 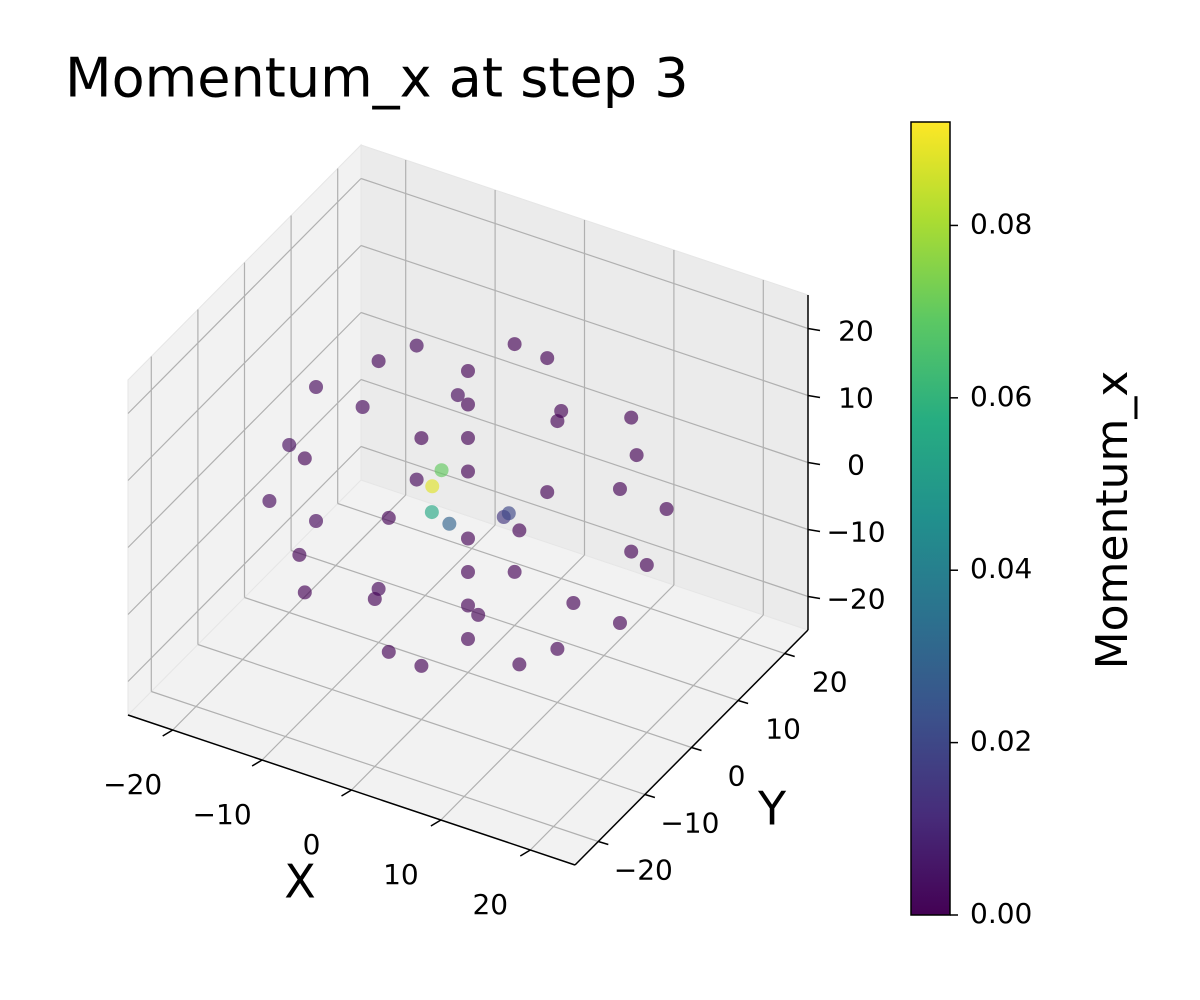 What do you see at coordinates (643, 870) in the screenshot?
I see `y-tick-label: −20` at bounding box center [643, 870].